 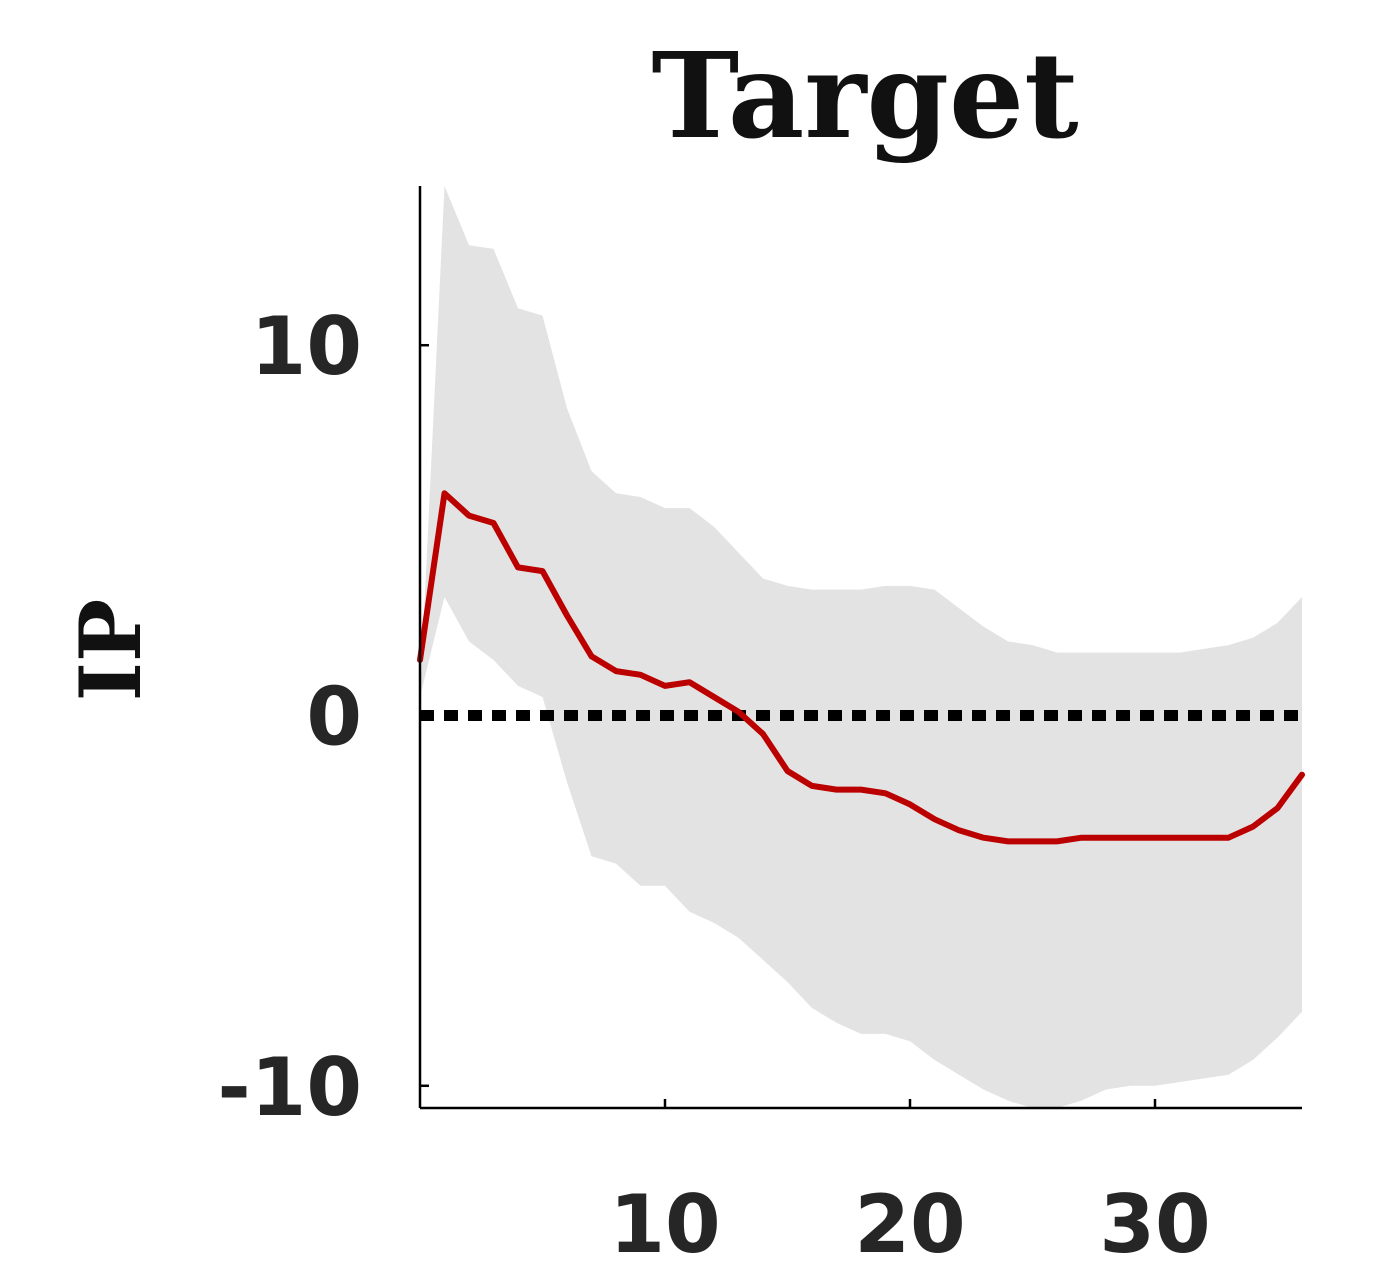 I want to click on y-tick-label: -10, so click(x=289, y=1087).